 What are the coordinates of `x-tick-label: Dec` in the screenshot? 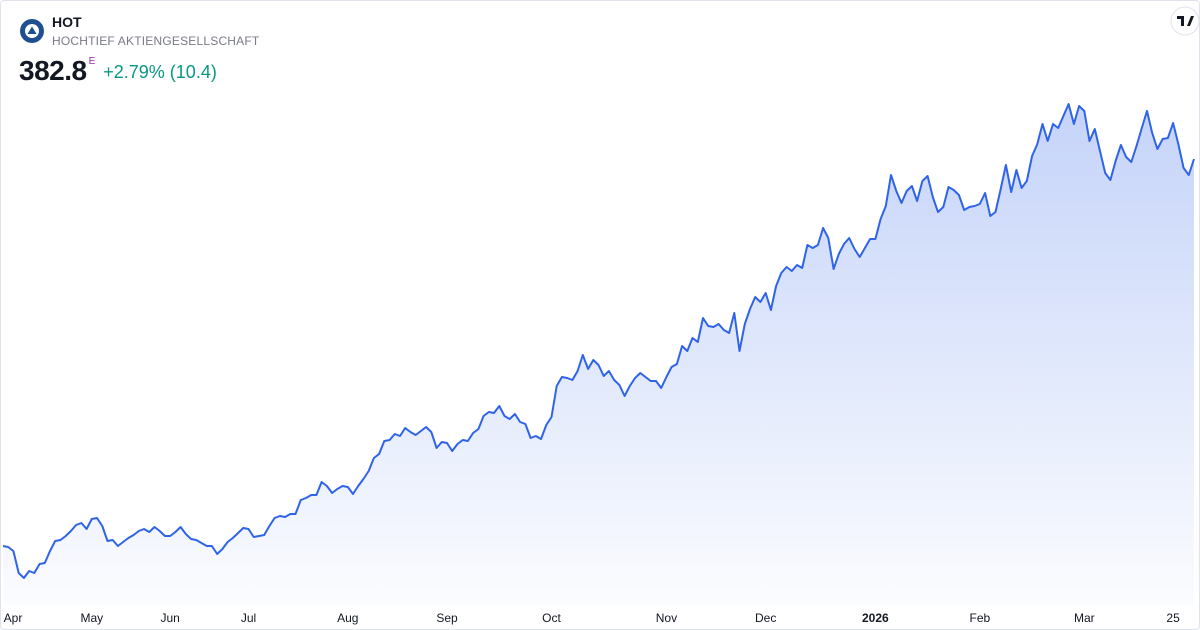 It's located at (765, 618).